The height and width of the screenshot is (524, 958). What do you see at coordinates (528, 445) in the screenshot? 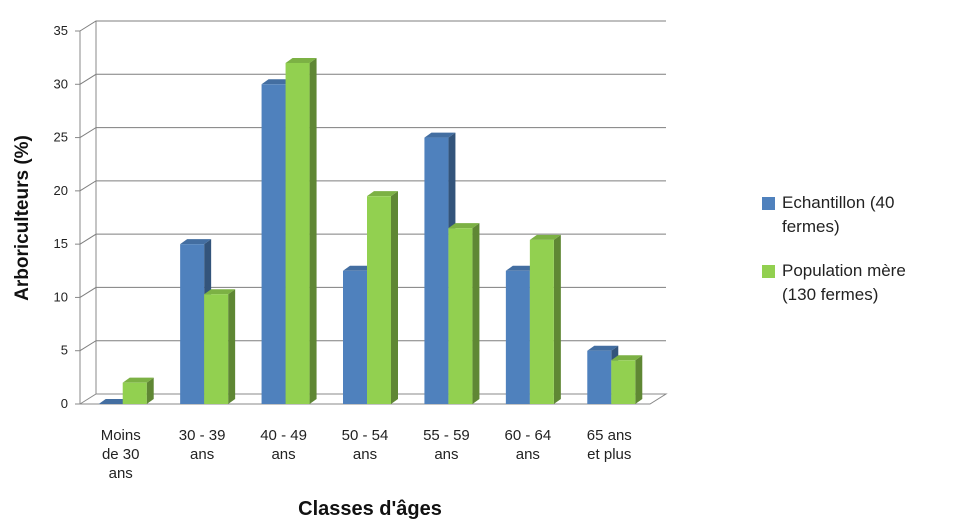
I see `x-category-label: 60 - 64 ans` at bounding box center [528, 445].